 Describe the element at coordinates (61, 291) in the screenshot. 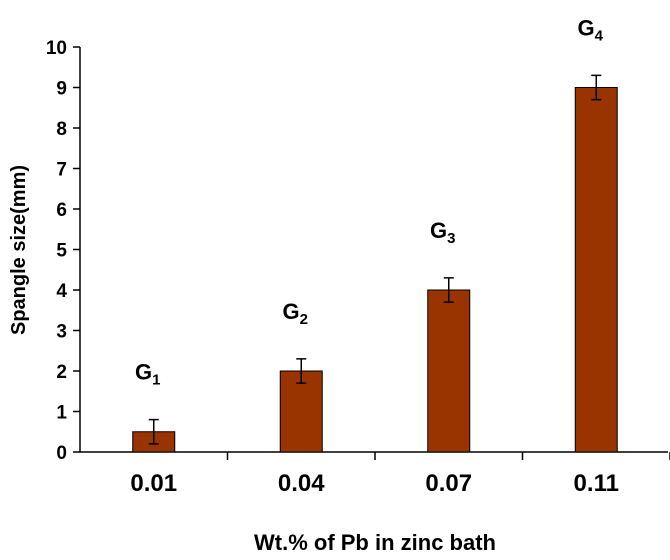

I see `y-tick-label: 4` at that location.